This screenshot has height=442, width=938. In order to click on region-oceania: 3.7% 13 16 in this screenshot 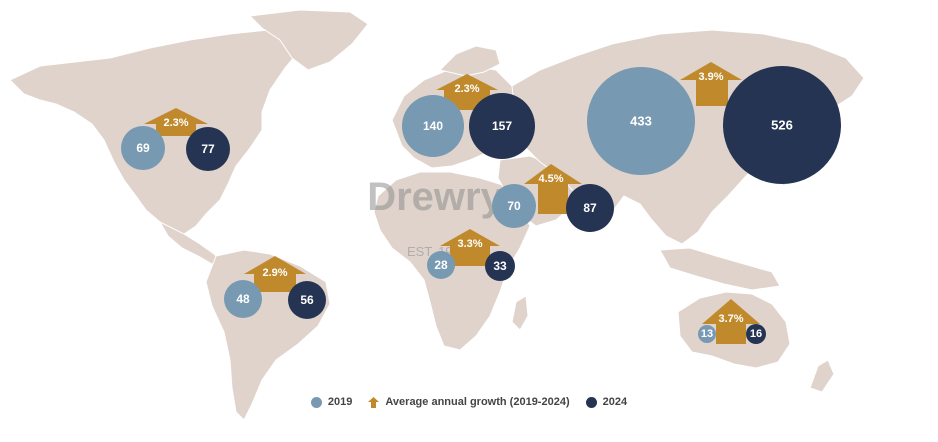, I will do `click(732, 321)`.